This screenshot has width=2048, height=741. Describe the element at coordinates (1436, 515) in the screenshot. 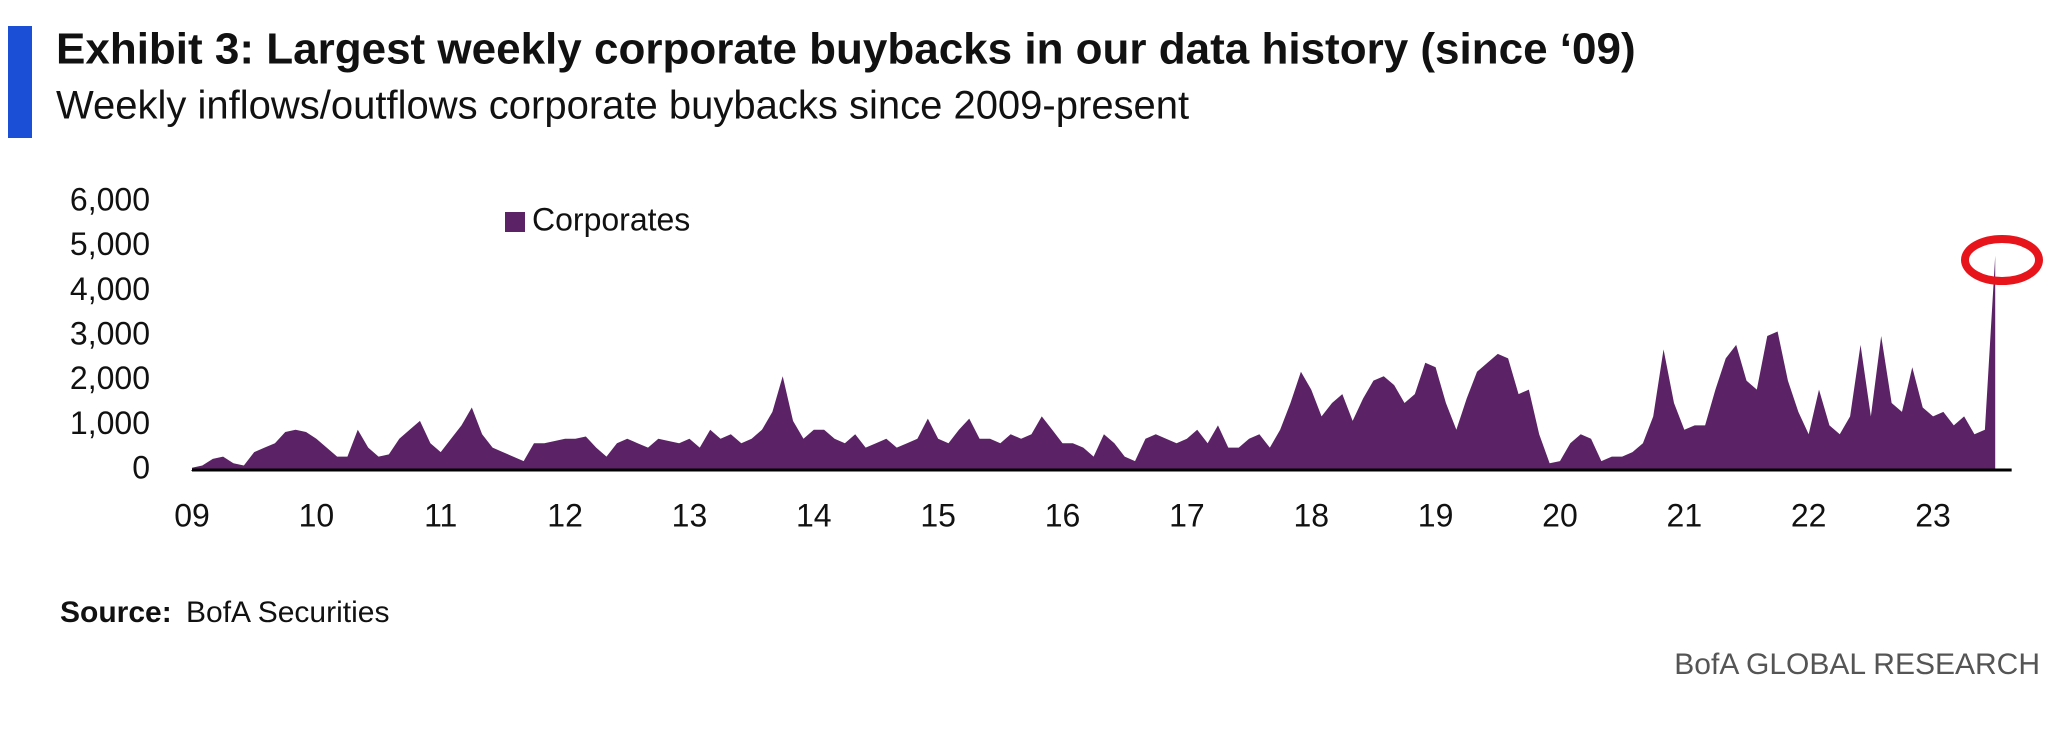

I see `x-tick-label: 19` at that location.